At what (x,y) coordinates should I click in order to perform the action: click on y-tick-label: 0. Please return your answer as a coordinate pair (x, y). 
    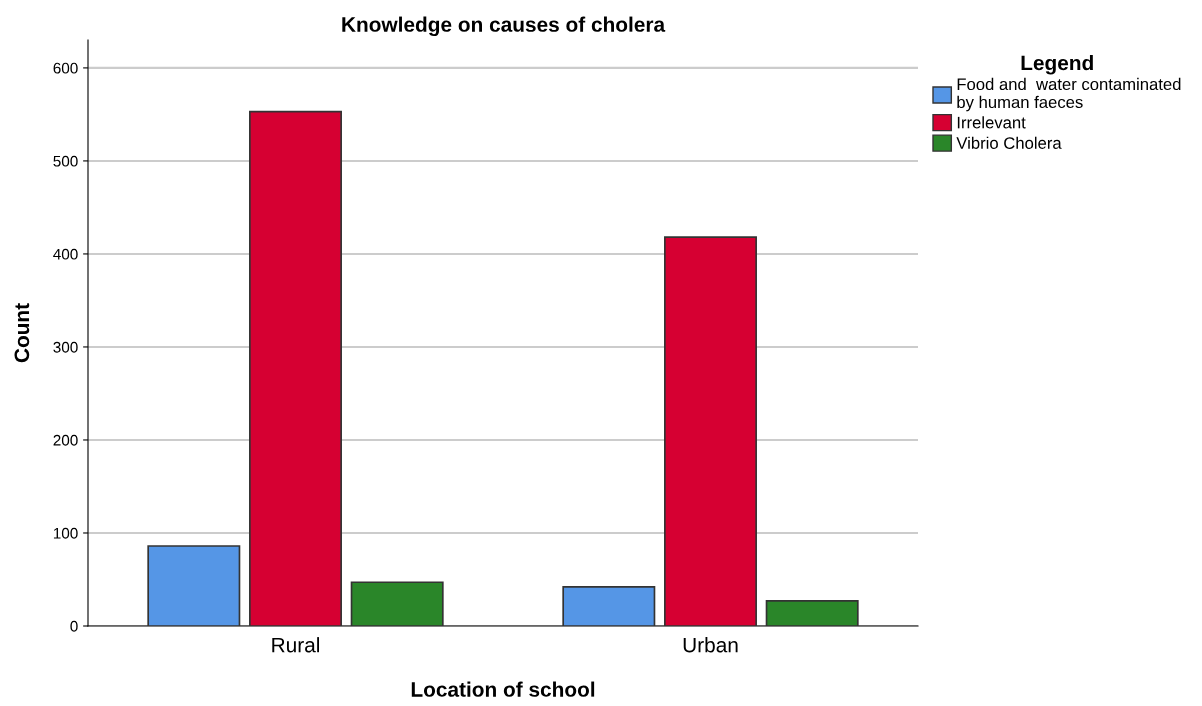
    Looking at the image, I should click on (74, 626).